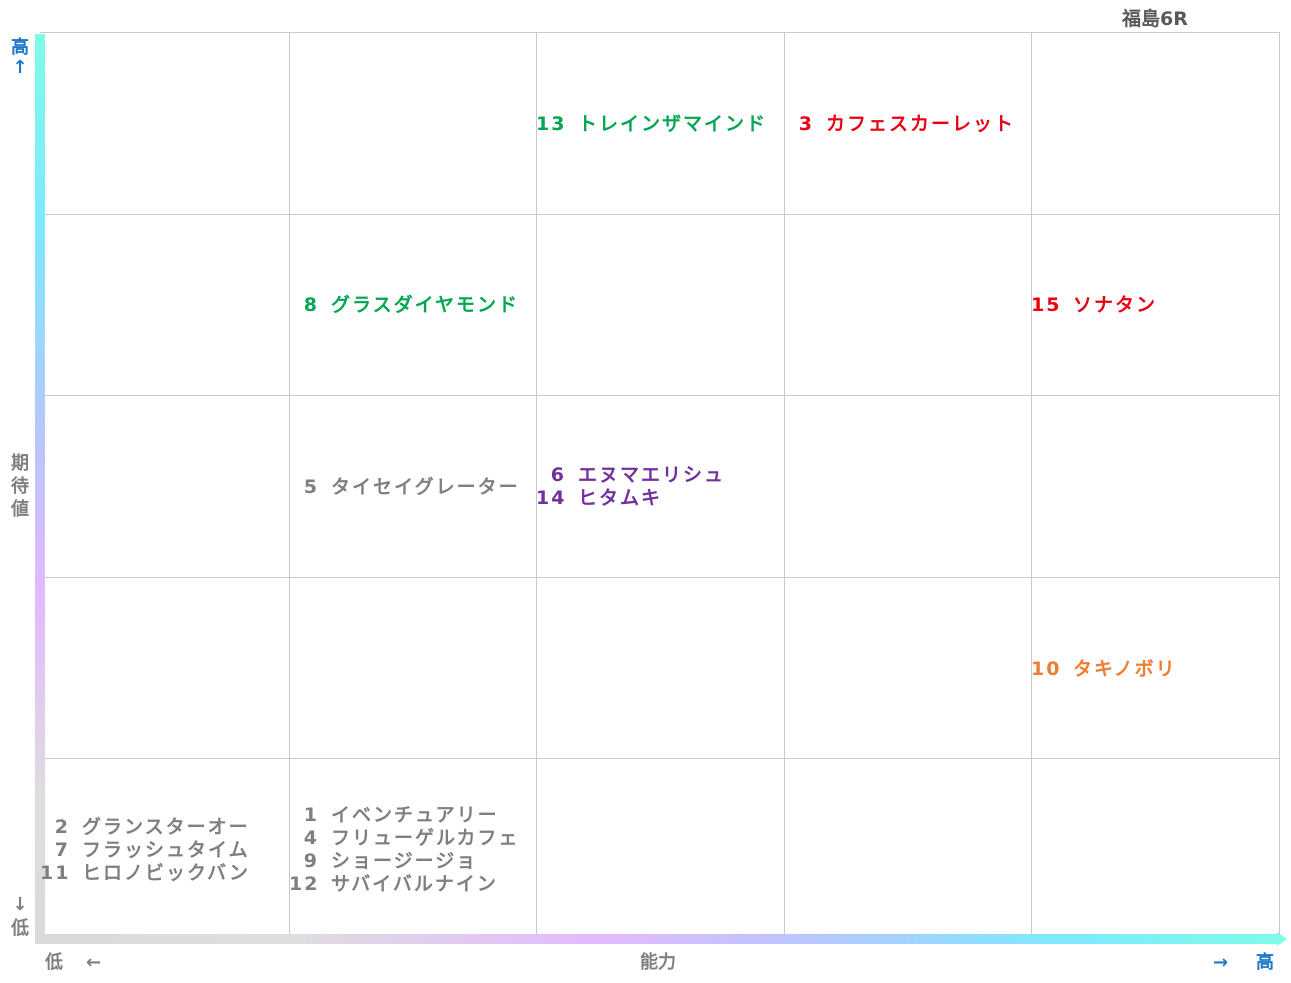  What do you see at coordinates (558, 475) in the screenshot?
I see `horse-number: 6` at bounding box center [558, 475].